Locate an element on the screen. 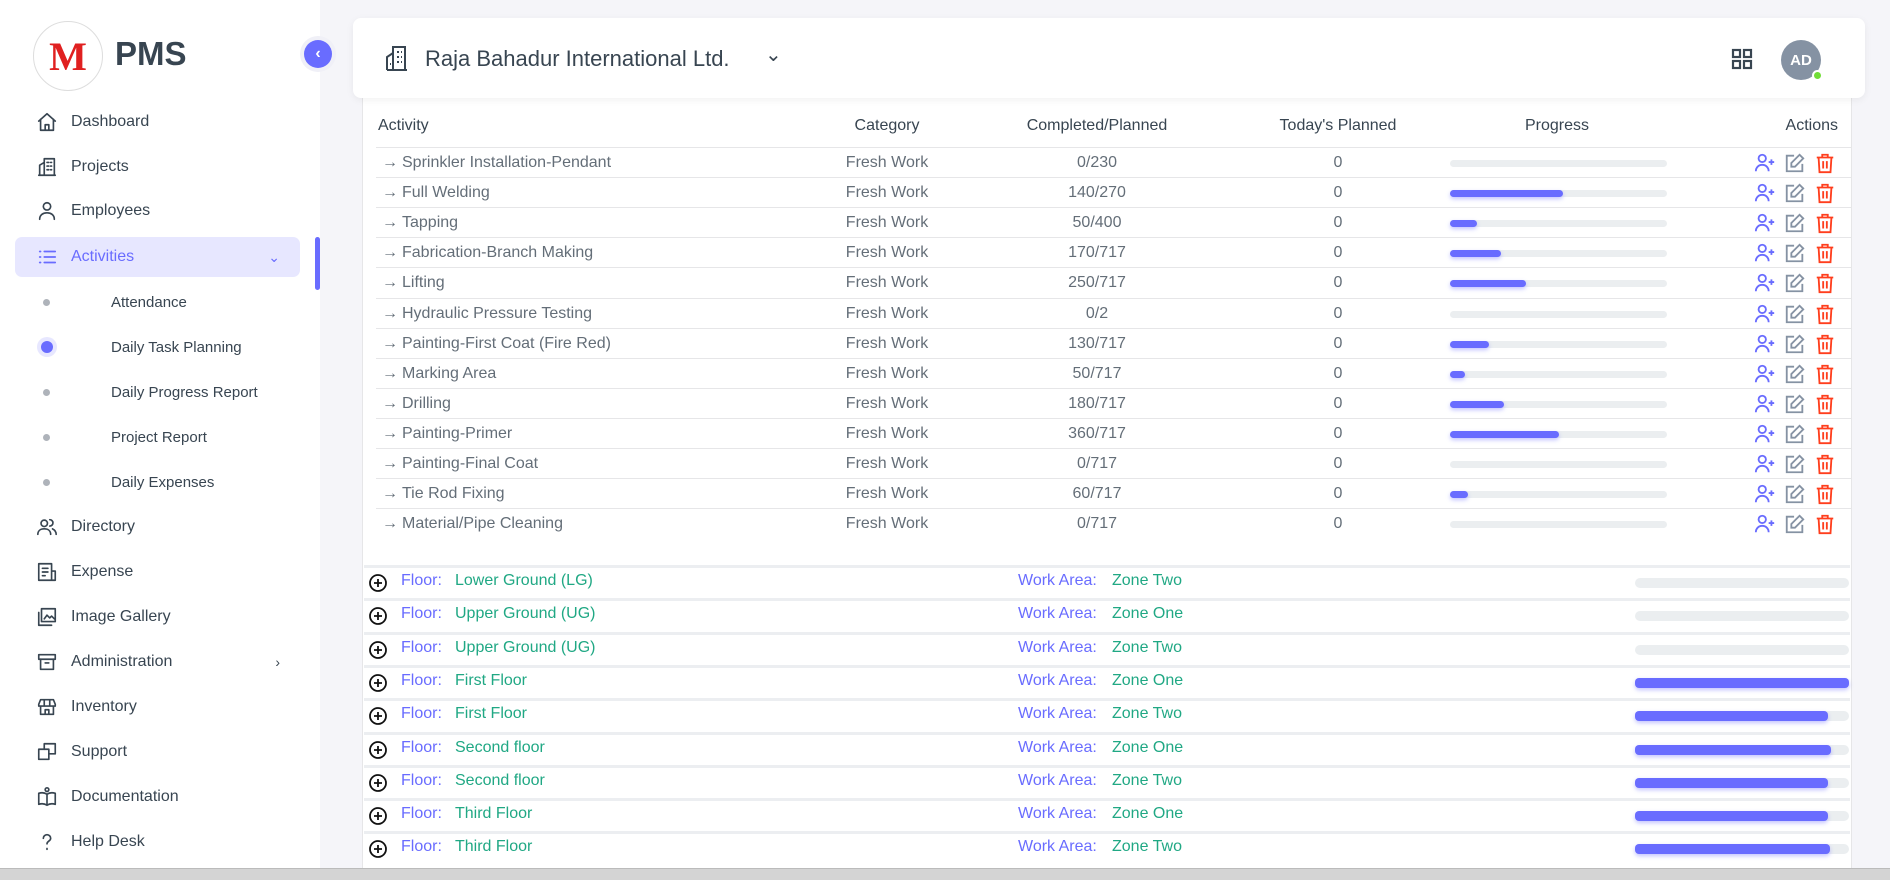 Image resolution: width=1890 pixels, height=880 pixels. sidebar-item-administration: Administration › is located at coordinates (157, 662).